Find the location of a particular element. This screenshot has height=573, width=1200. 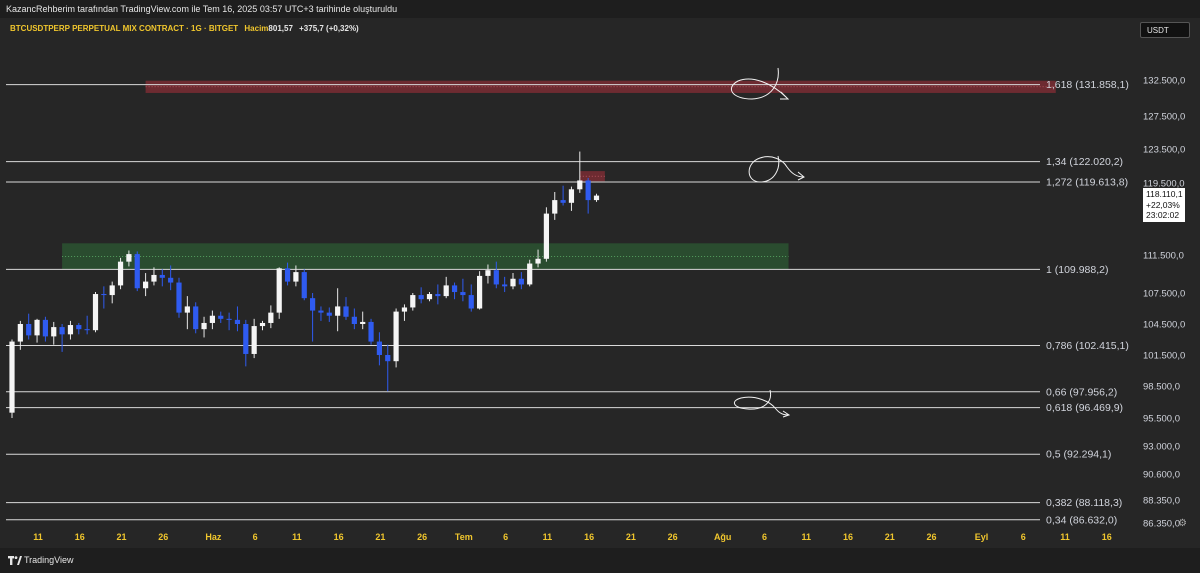

date-tick-19: 16 is located at coordinates (848, 537).